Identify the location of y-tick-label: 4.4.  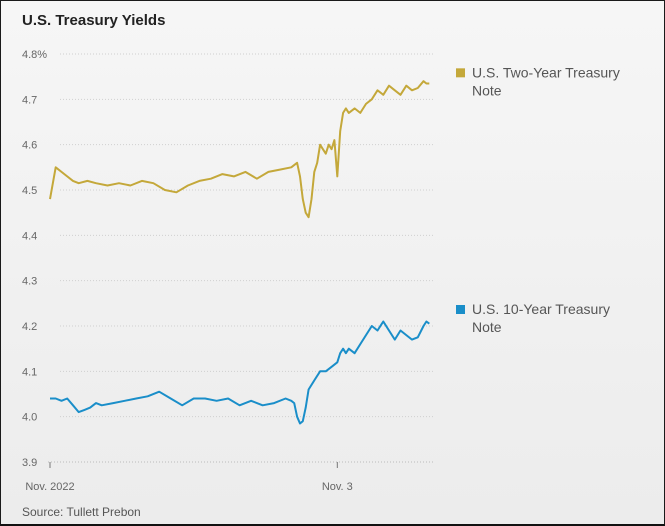
(29, 236).